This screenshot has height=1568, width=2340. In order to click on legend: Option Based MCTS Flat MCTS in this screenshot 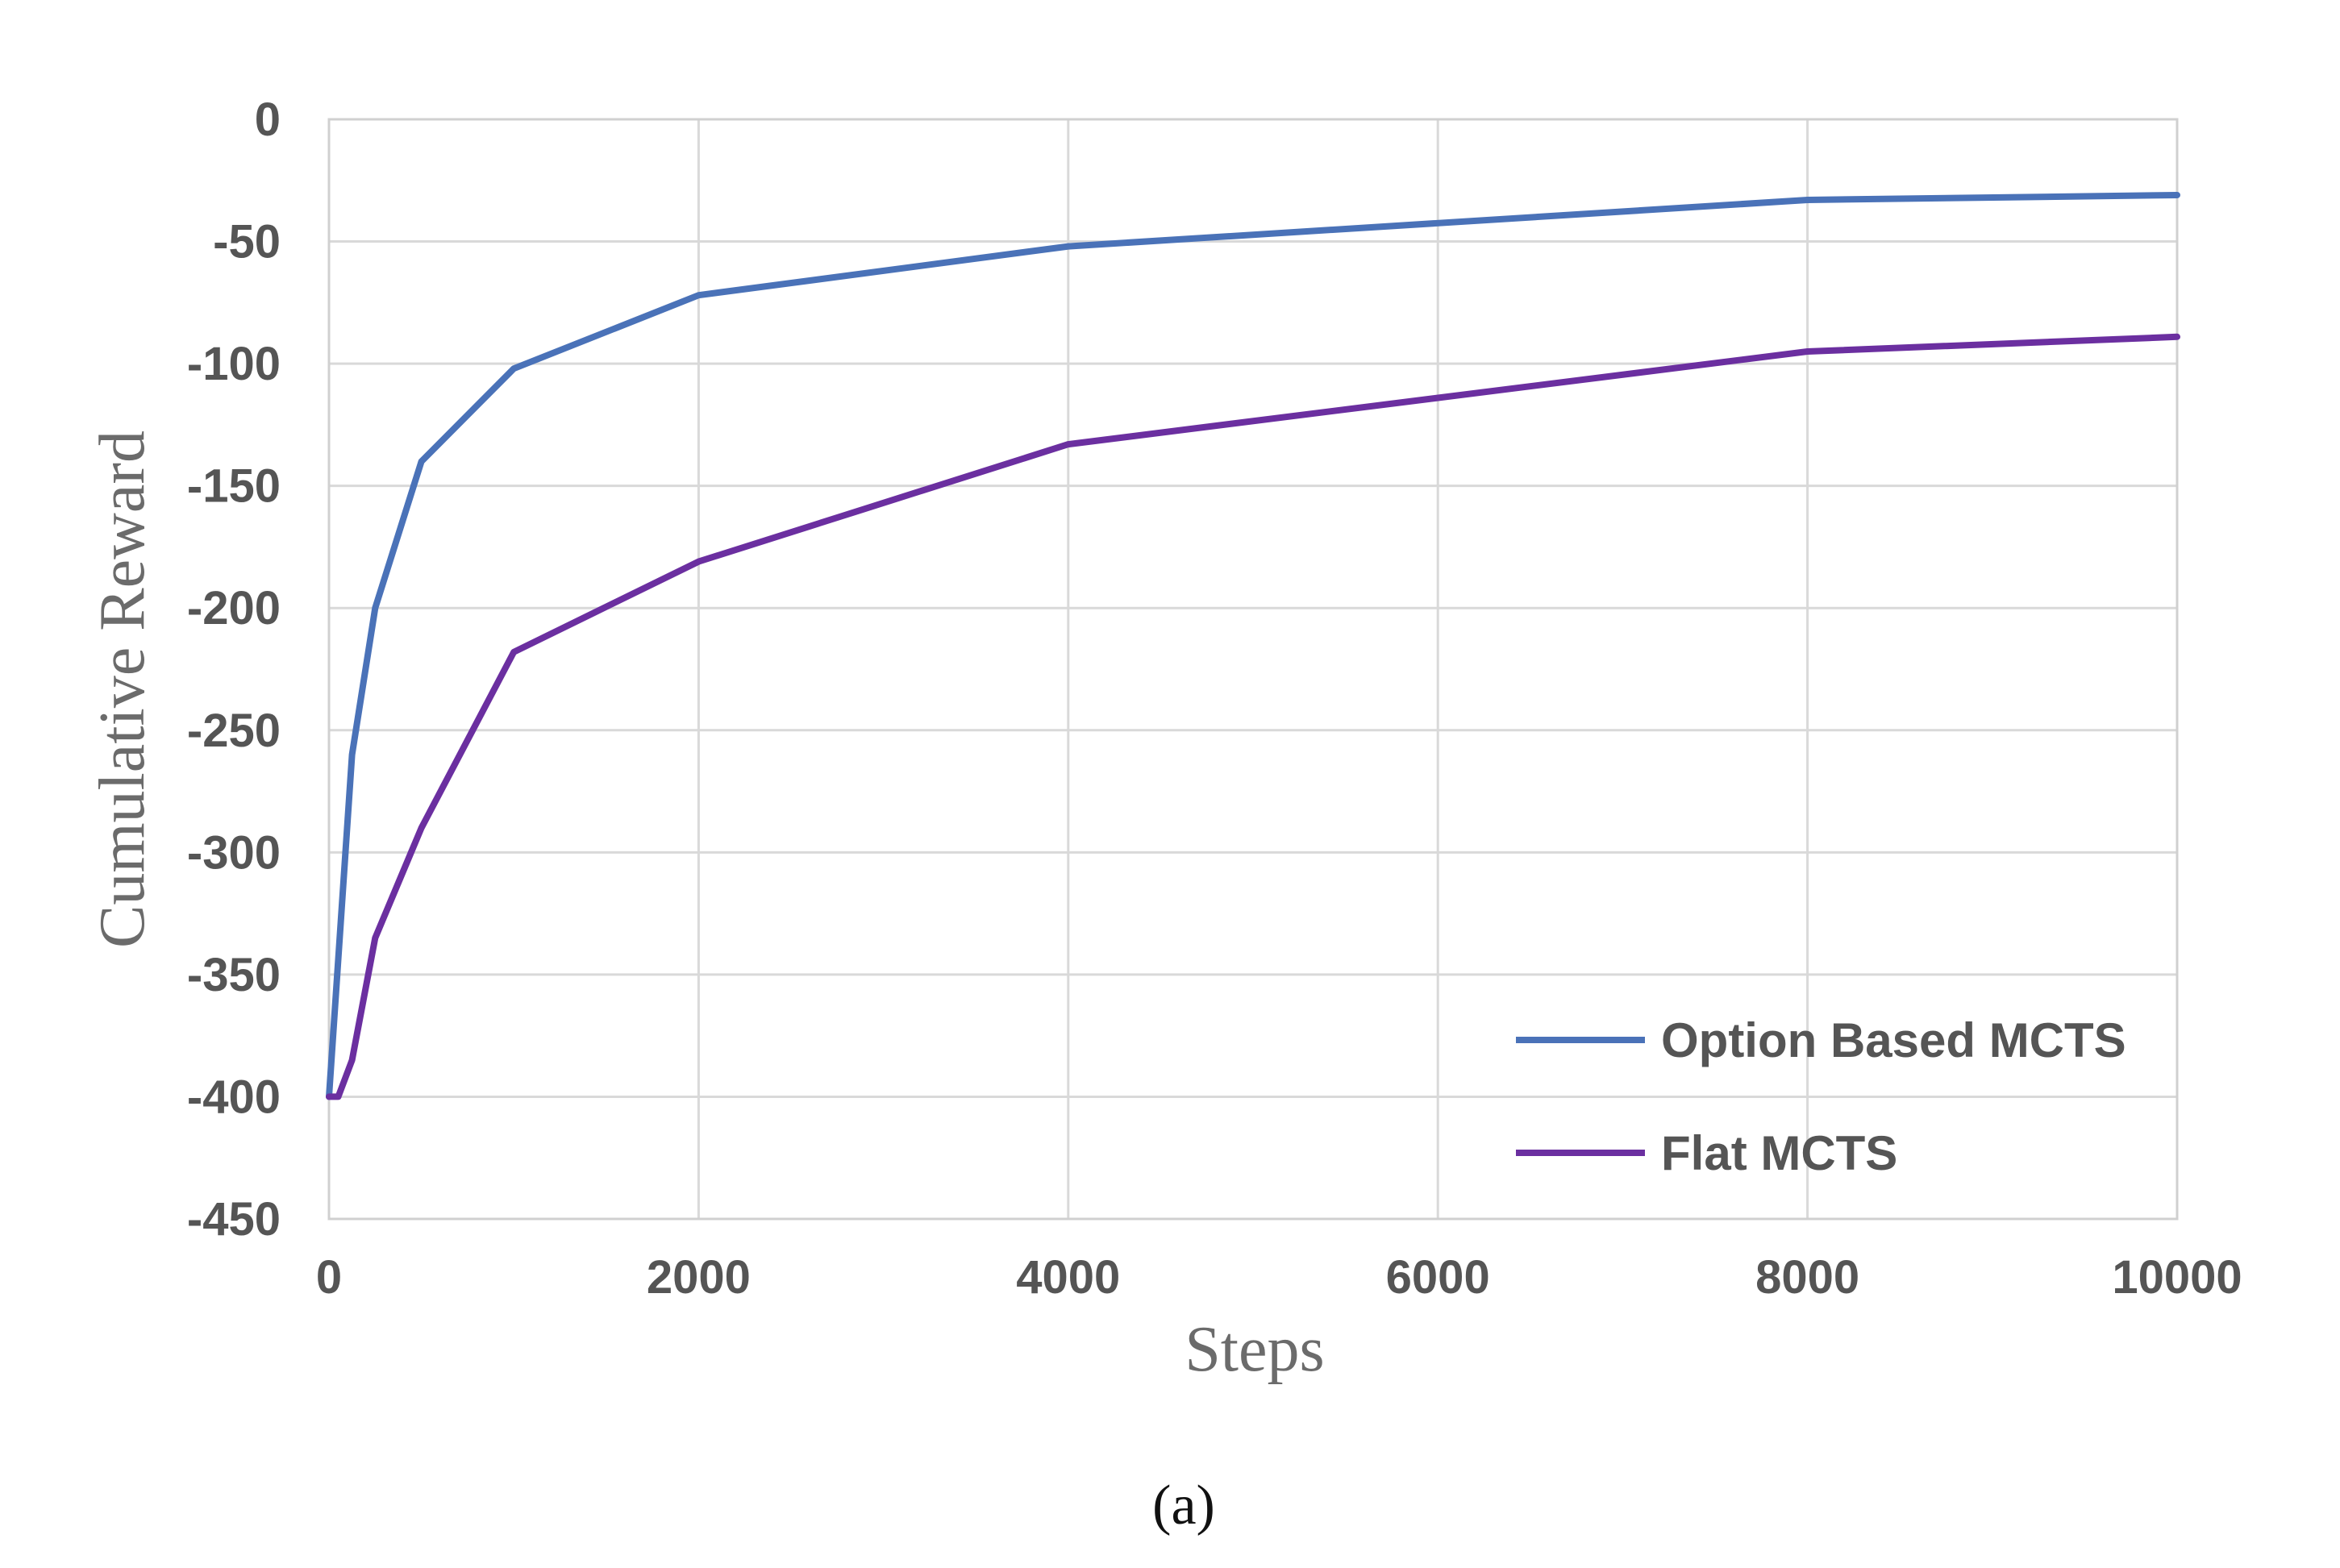, I will do `click(1821, 1096)`.